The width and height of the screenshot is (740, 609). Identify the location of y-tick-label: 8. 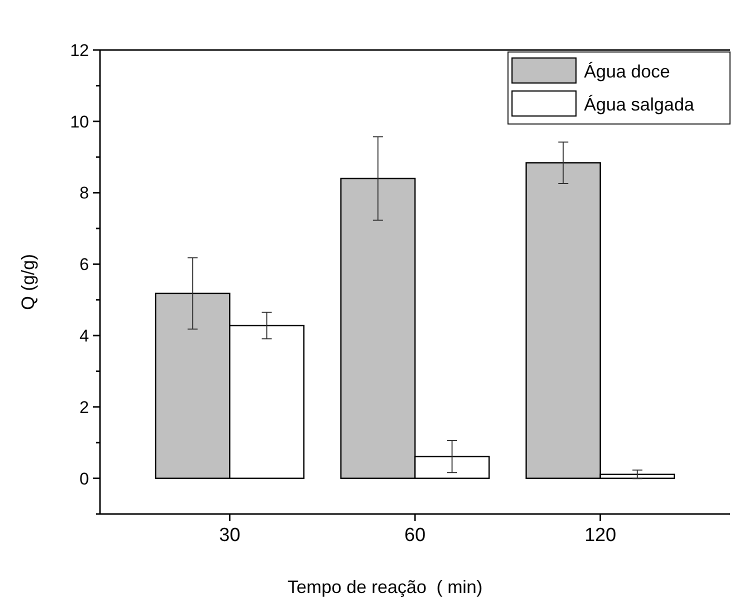
(84, 193).